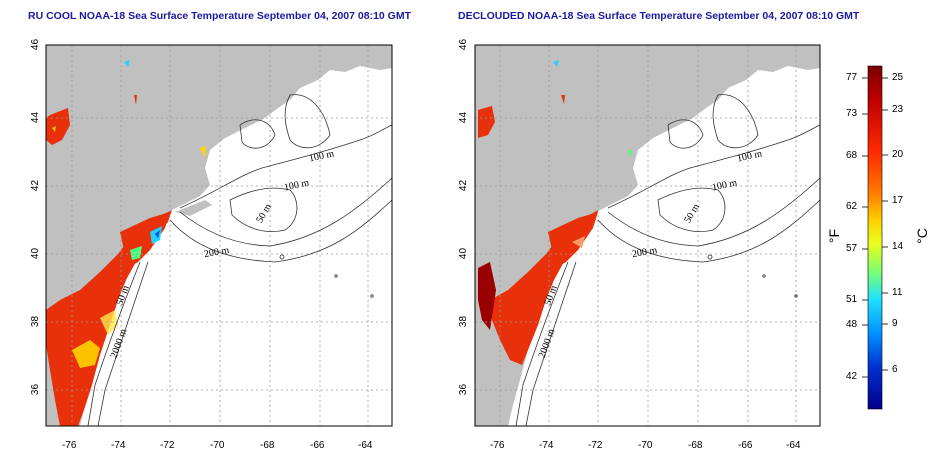 Image resolution: width=950 pixels, height=475 pixels. Describe the element at coordinates (897, 292) in the screenshot. I see `cb-c-11: 11` at that location.